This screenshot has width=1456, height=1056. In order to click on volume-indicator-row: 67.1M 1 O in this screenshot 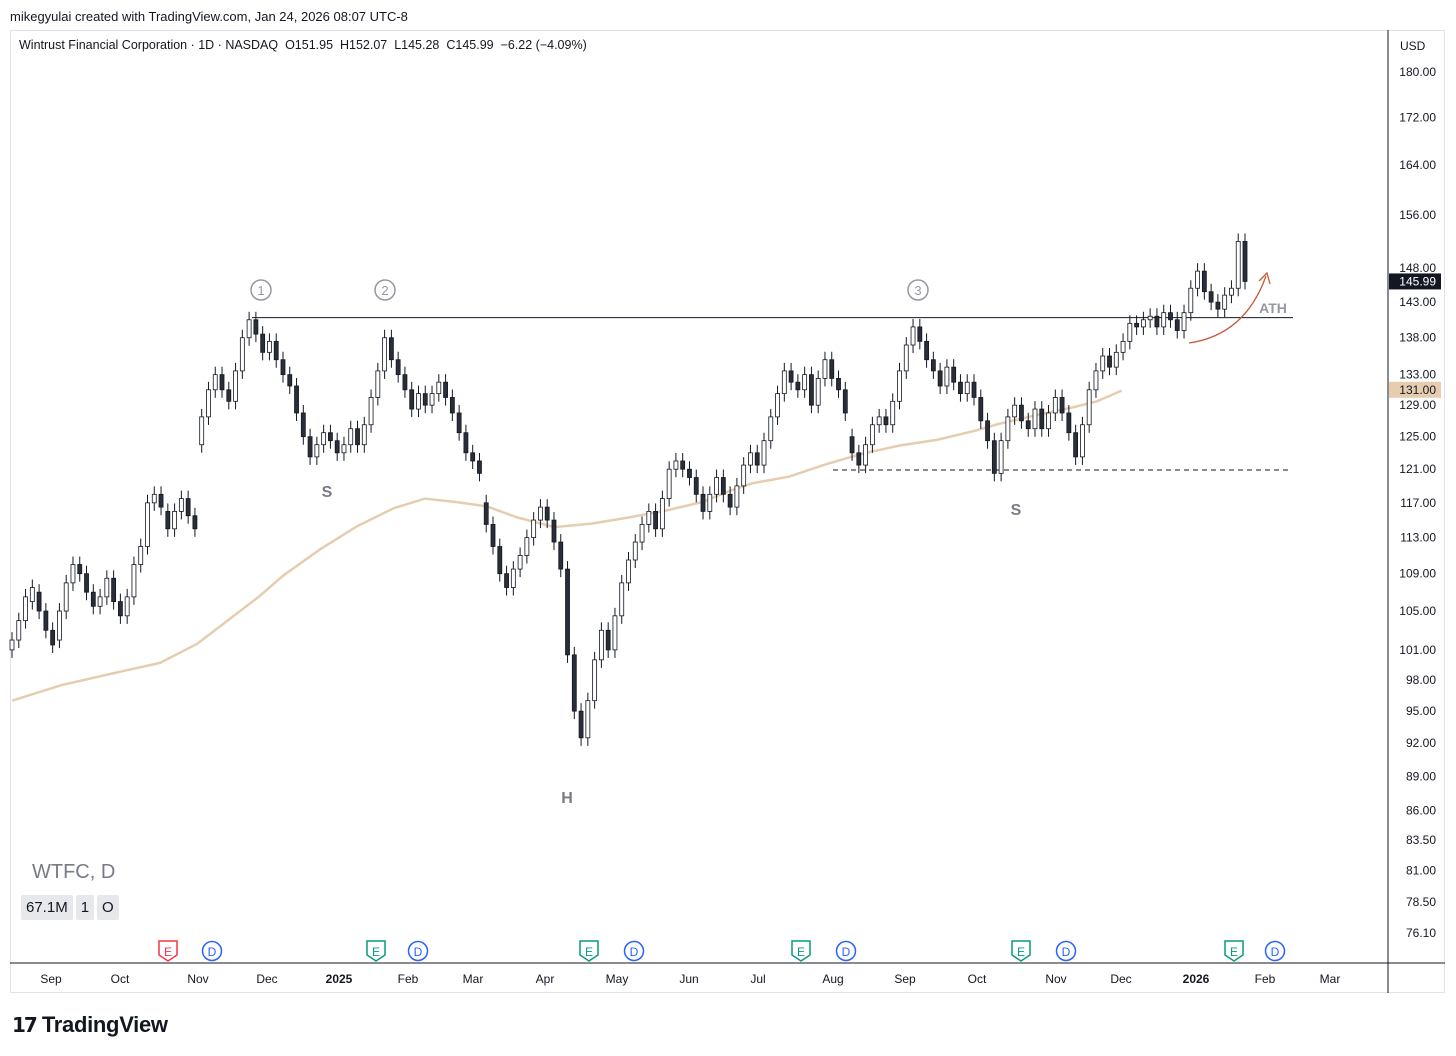, I will do `click(70, 907)`.